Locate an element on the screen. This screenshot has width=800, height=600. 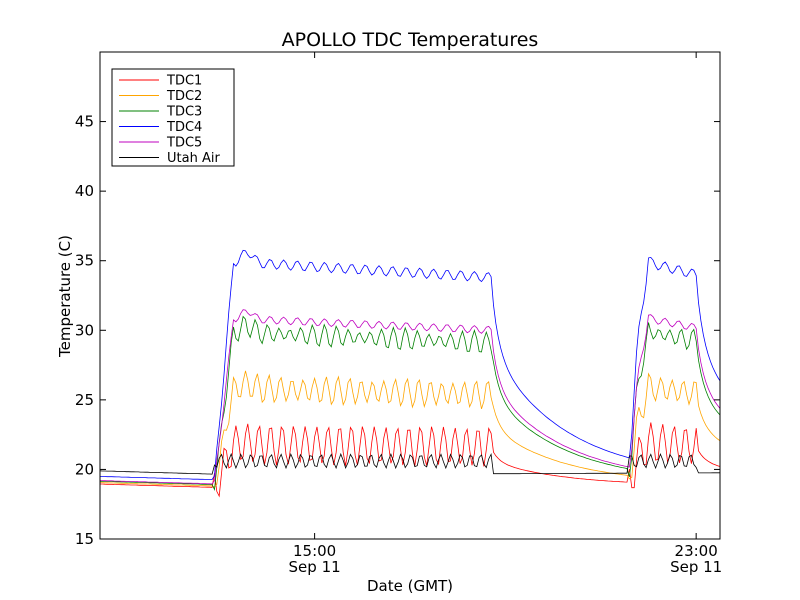
series-line-utah-air is located at coordinates (409, 463).